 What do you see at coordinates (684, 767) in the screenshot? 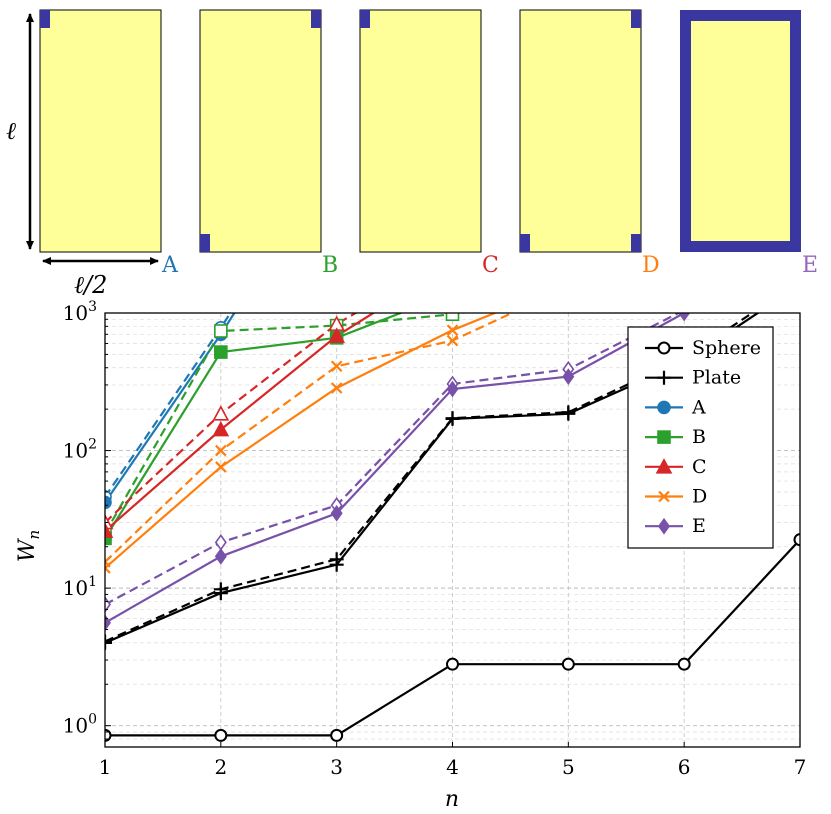
I see `x-tick-label: 6` at bounding box center [684, 767].